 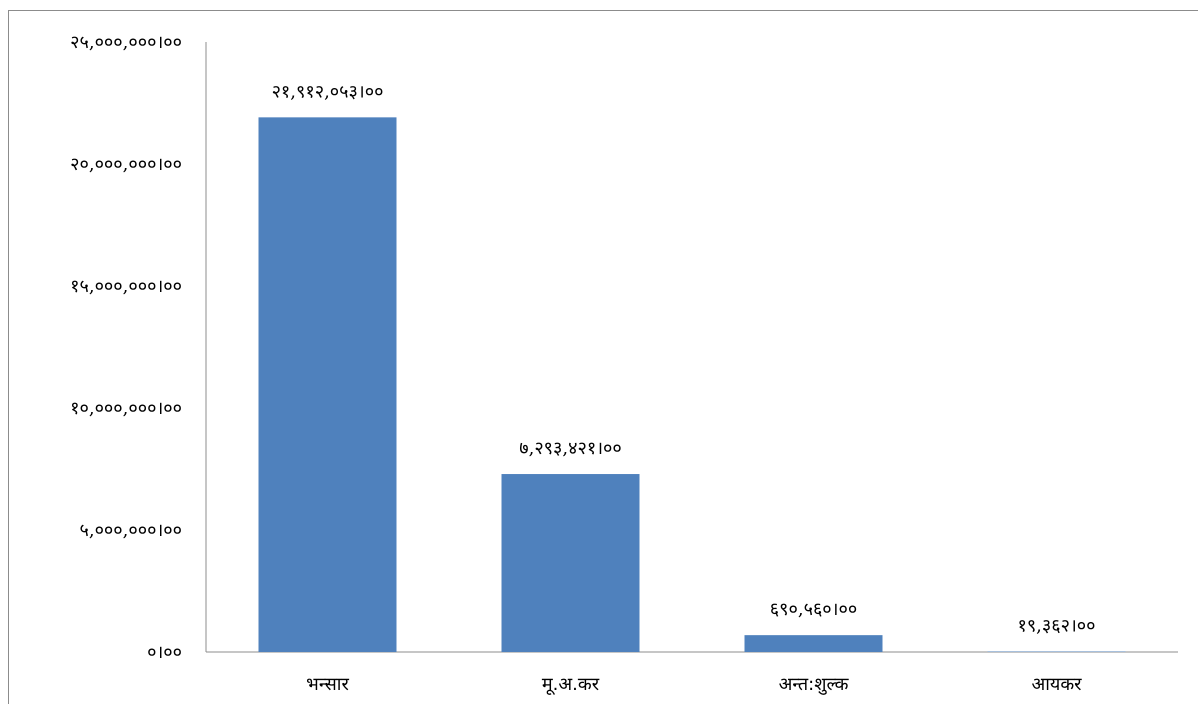 What do you see at coordinates (694, 684) in the screenshot?
I see `x-axis-category-labels: भन्सार मू.अ.कर अन्त:शुल्क आयकर` at bounding box center [694, 684].